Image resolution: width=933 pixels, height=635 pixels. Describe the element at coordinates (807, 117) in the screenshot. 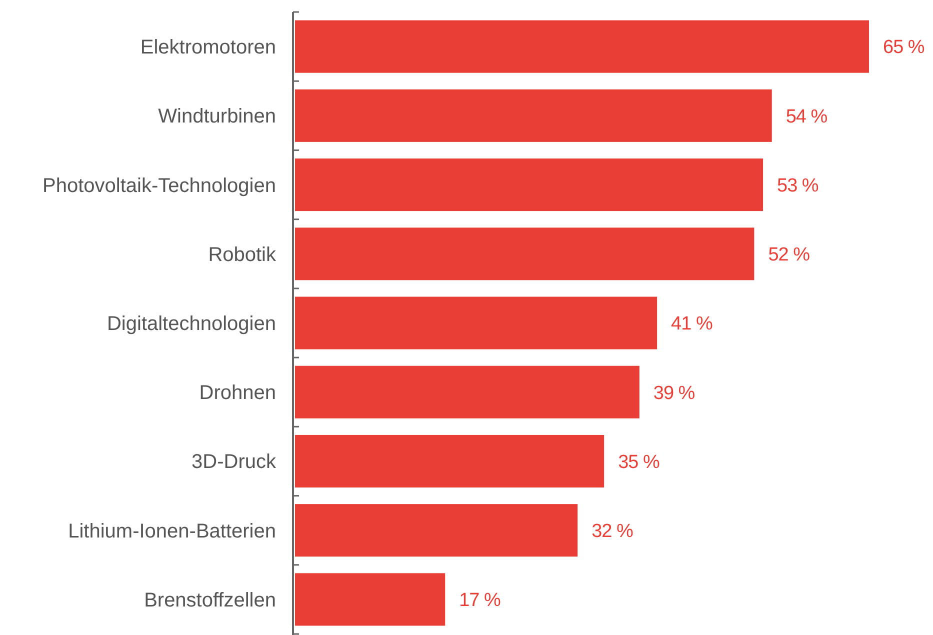

I see `data-label: 54 %` at that location.